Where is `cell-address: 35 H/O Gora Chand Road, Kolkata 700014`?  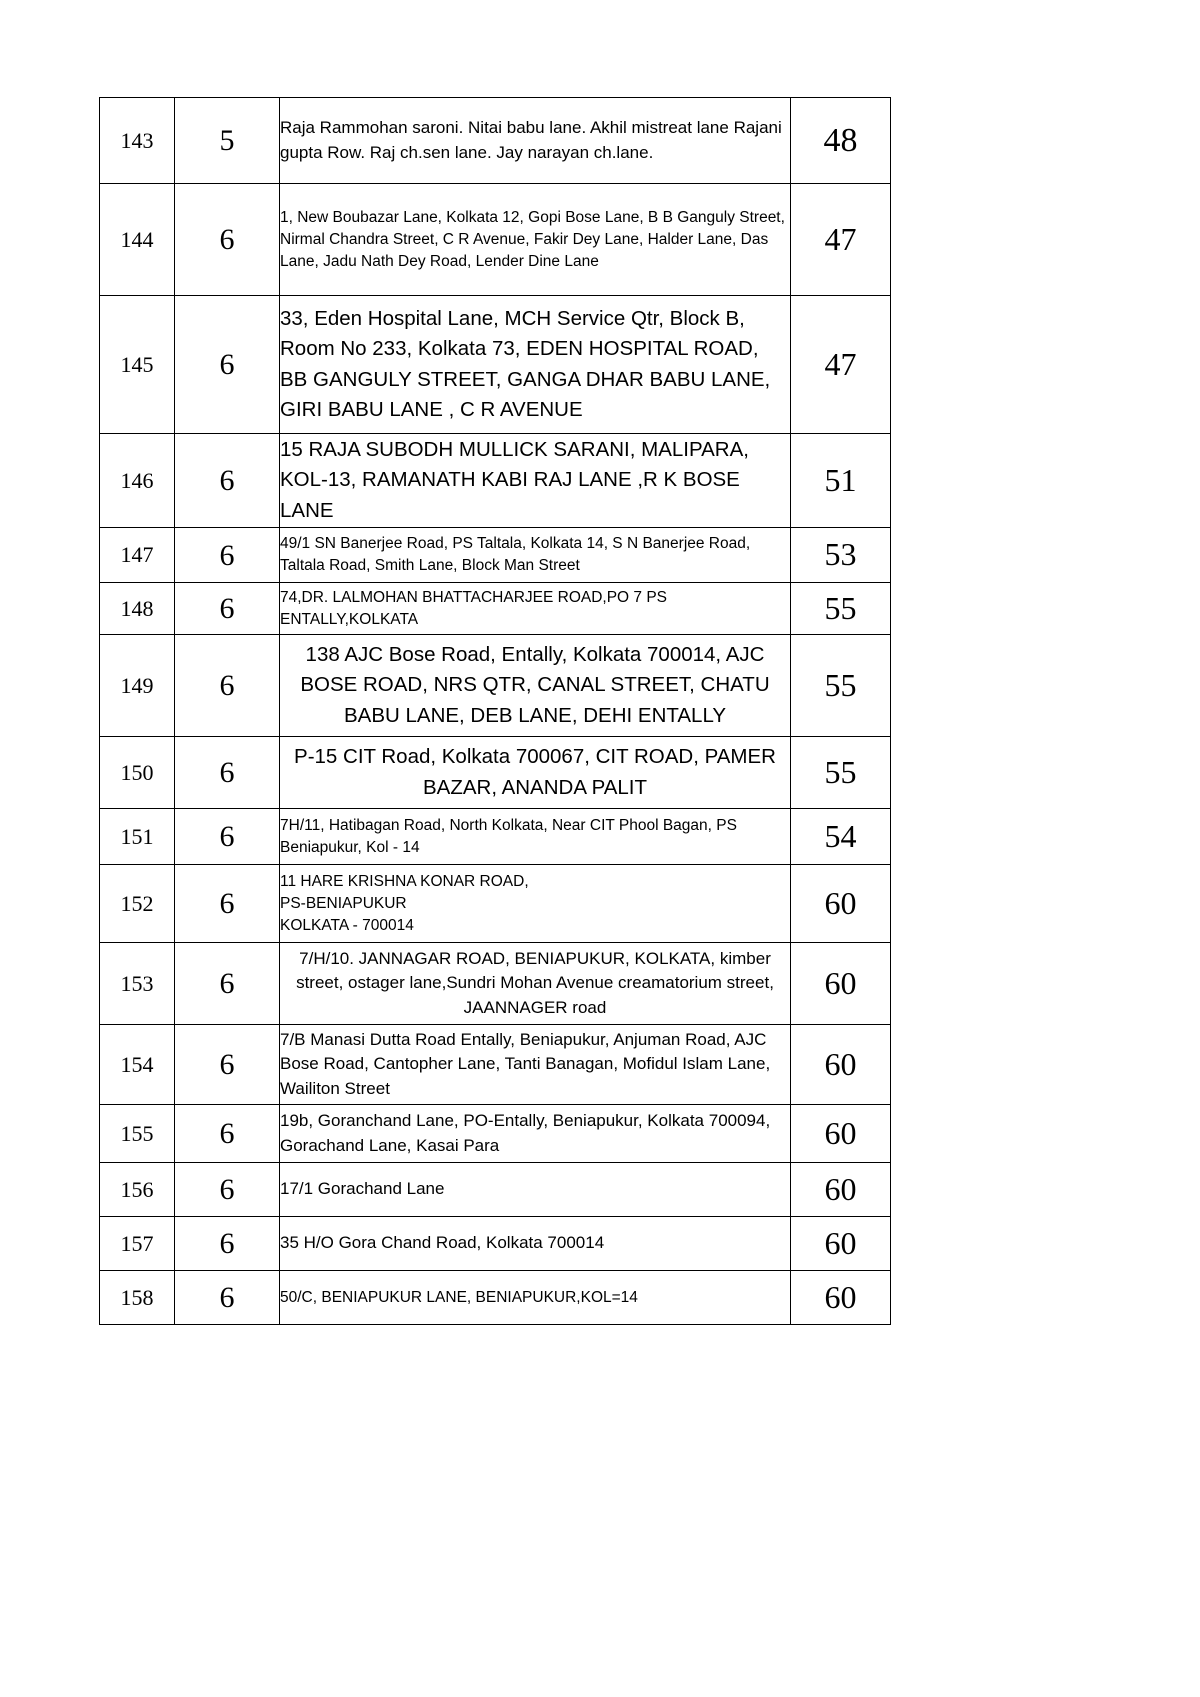
cell-address: 35 H/O Gora Chand Road, Kolkata 700014 is located at coordinates (535, 1243).